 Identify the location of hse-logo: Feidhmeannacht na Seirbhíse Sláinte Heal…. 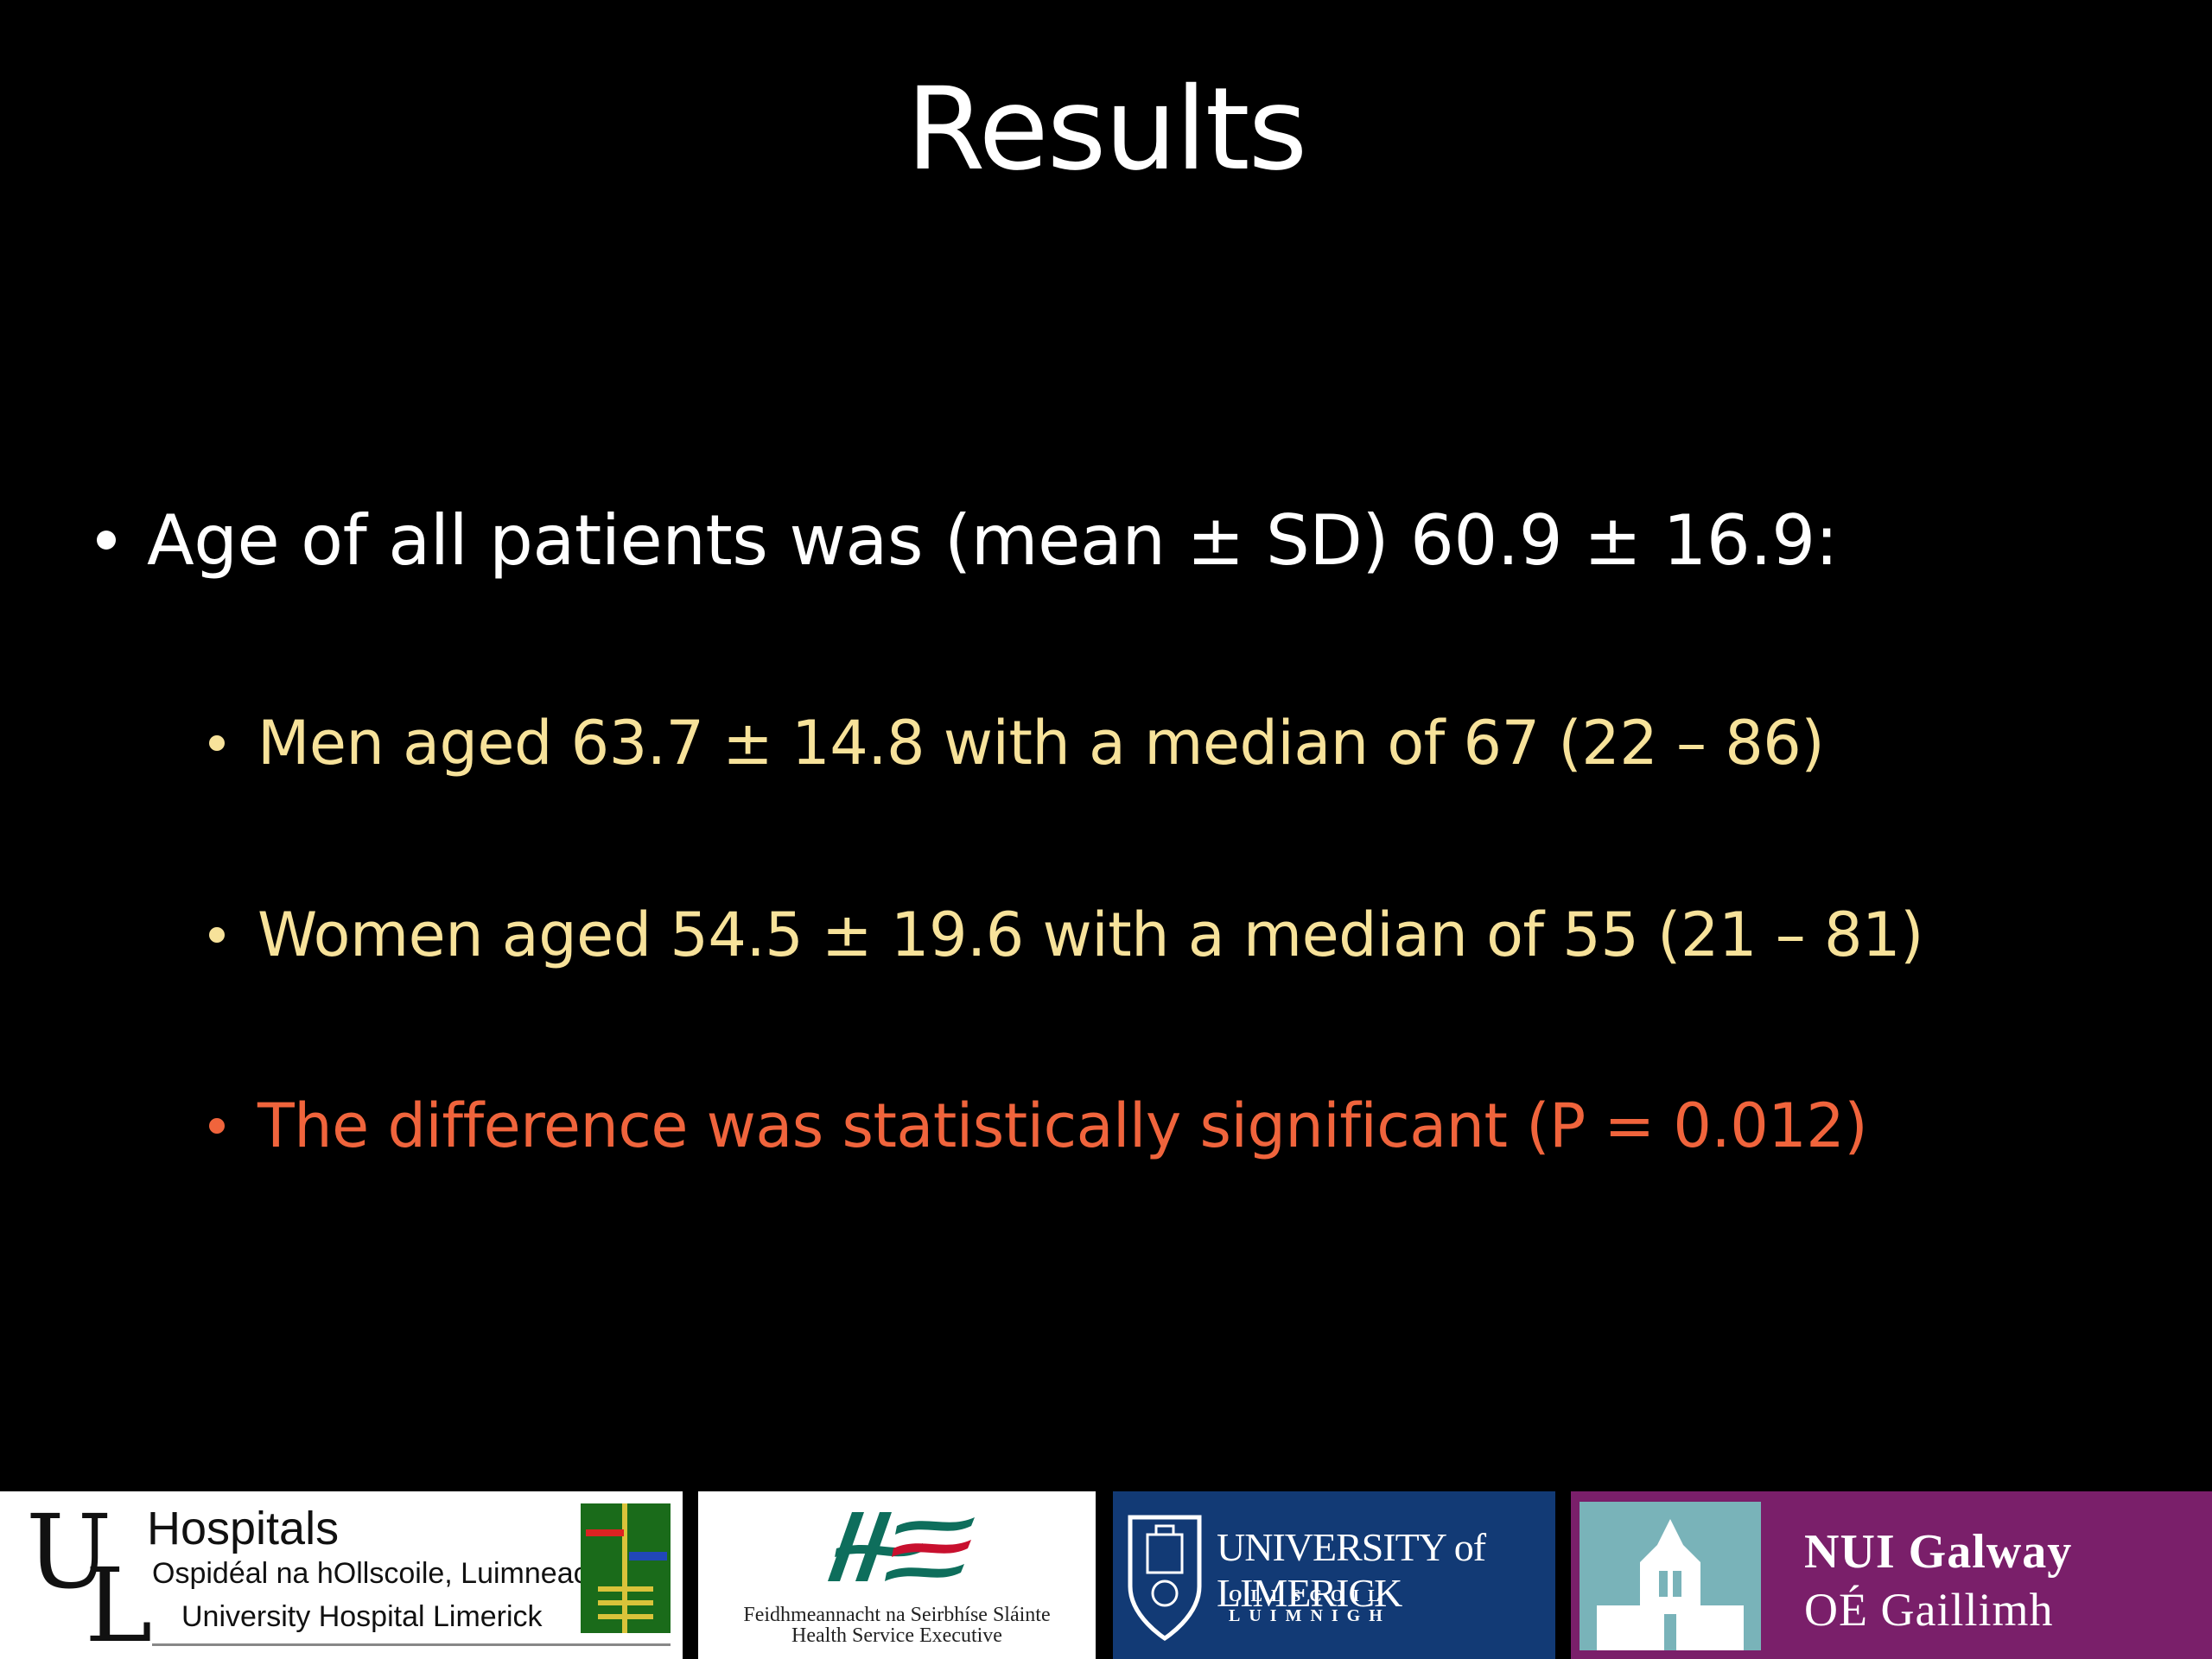
(897, 1575).